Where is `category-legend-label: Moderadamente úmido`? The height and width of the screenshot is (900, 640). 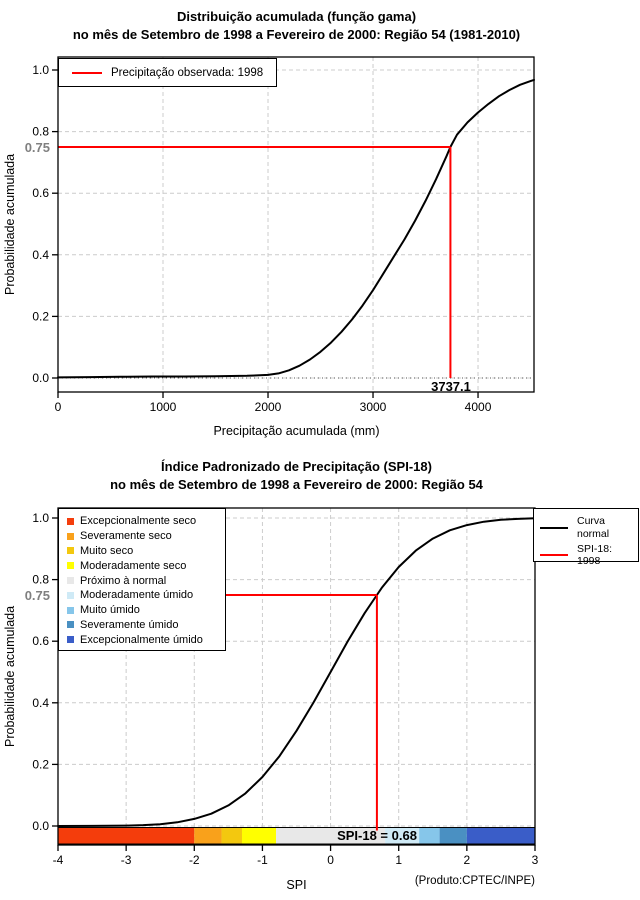
category-legend-label: Moderadamente úmido is located at coordinates (137, 595).